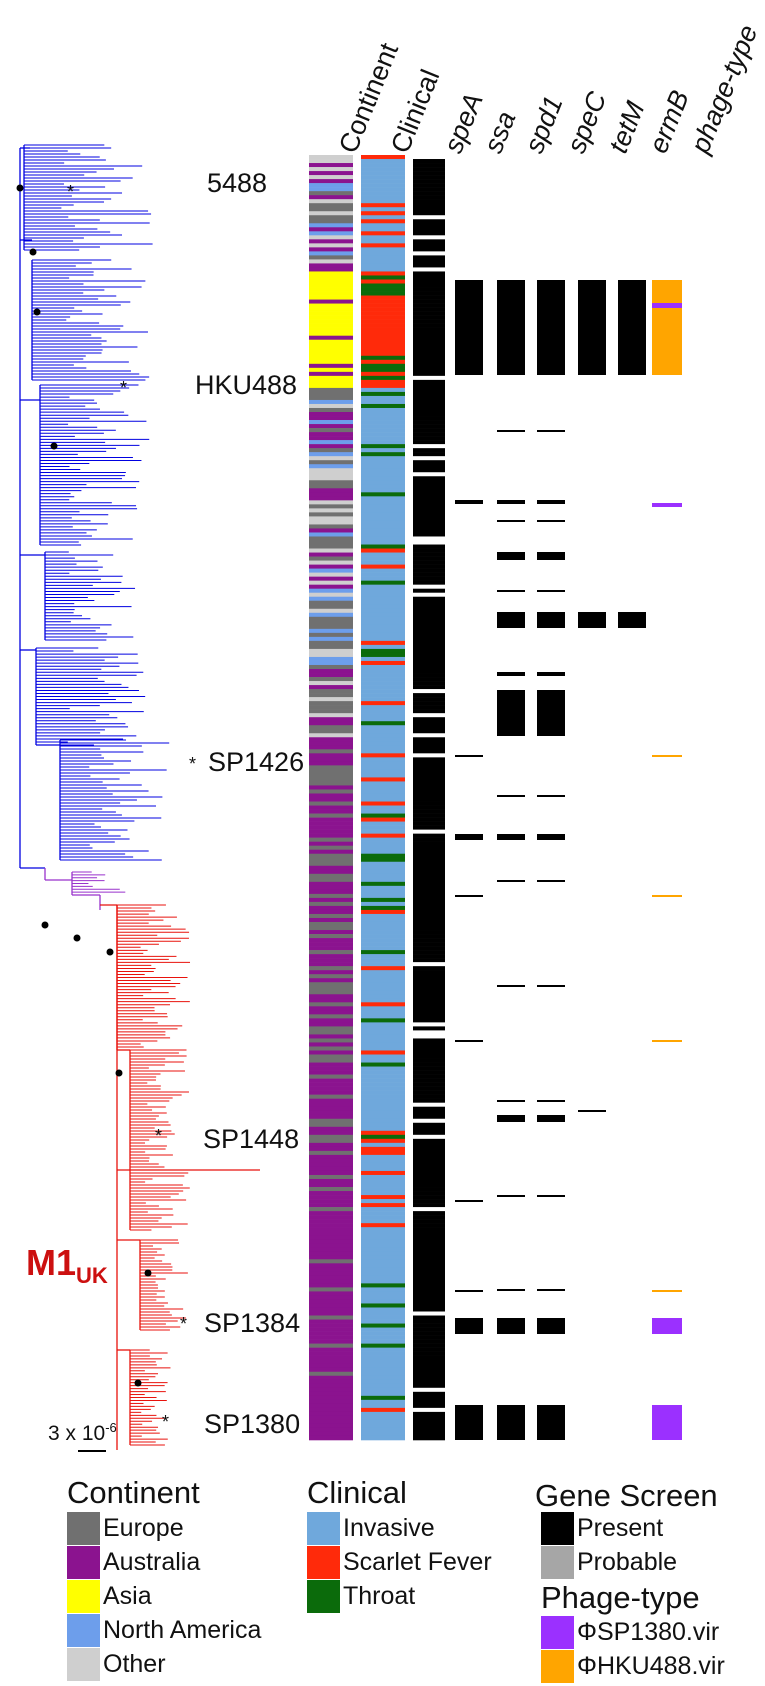  What do you see at coordinates (667, 756) in the screenshot?
I see `phage-type-cell` at bounding box center [667, 756].